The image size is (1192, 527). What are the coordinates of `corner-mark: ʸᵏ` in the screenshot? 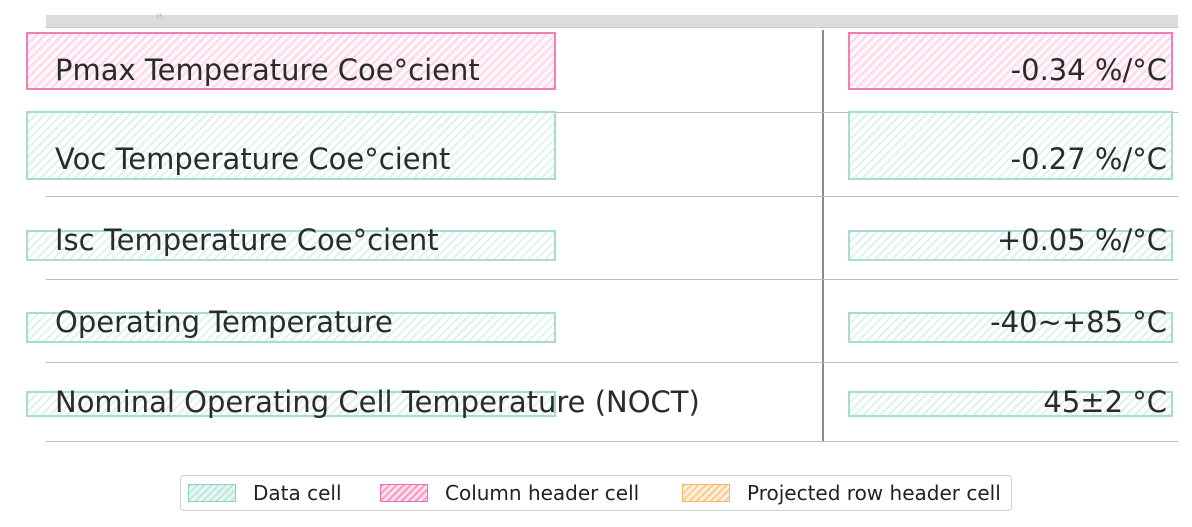 It's located at (160, 18).